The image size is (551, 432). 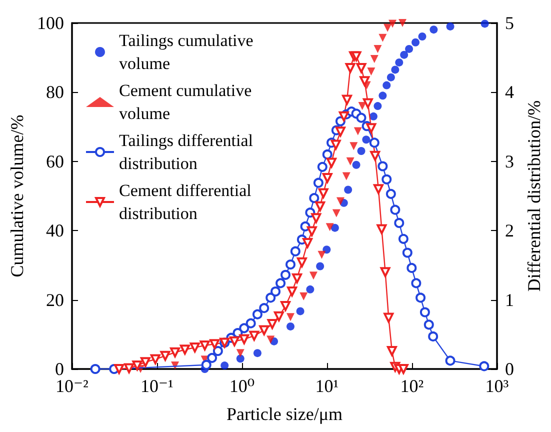 I want to click on y2-tick-label: 0, so click(x=509, y=369).